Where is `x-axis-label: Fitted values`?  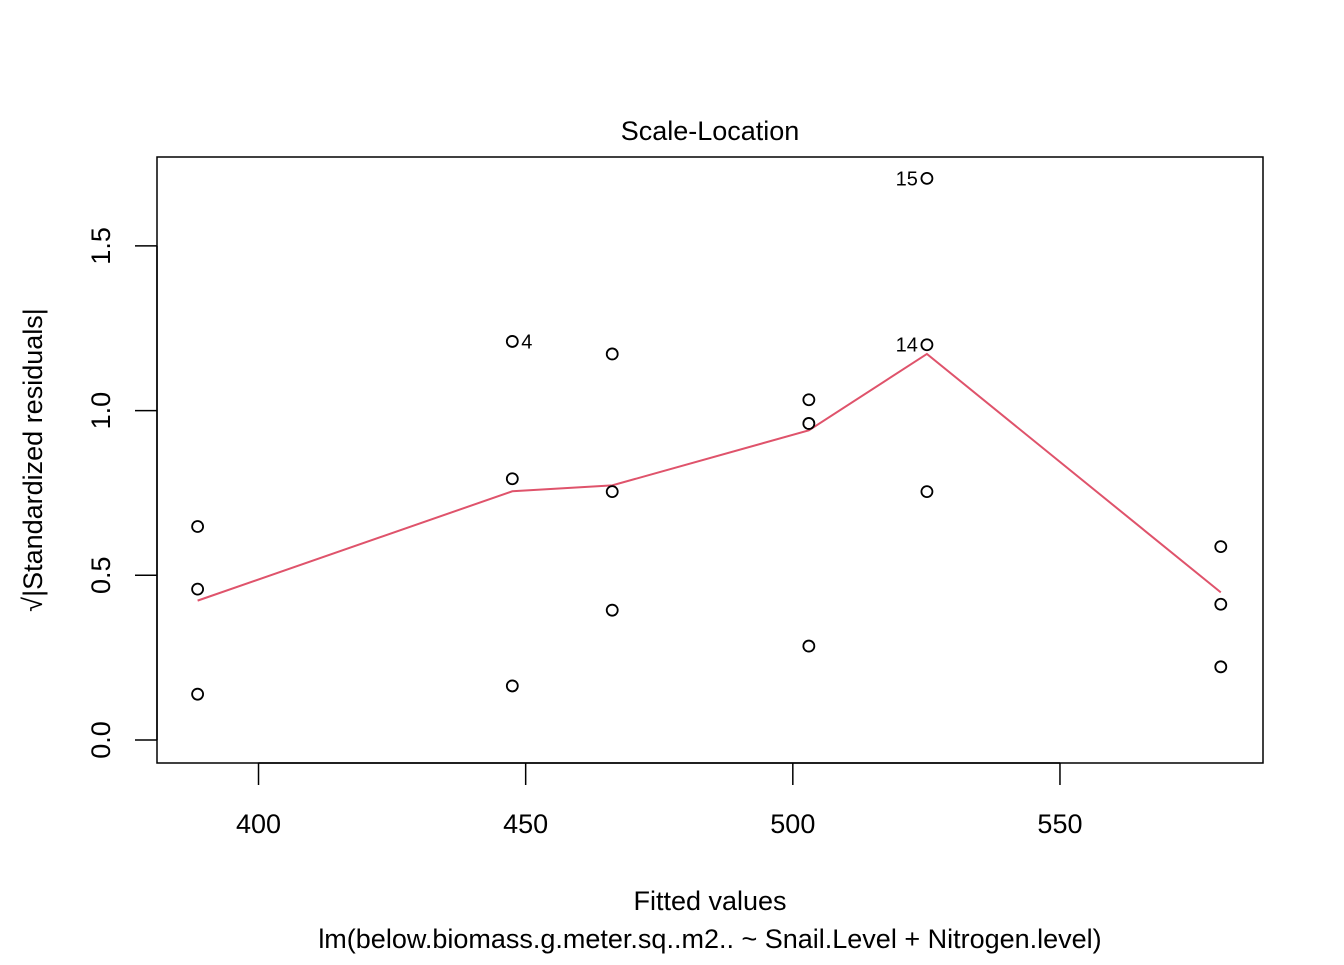
x-axis-label: Fitted values is located at coordinates (709, 901).